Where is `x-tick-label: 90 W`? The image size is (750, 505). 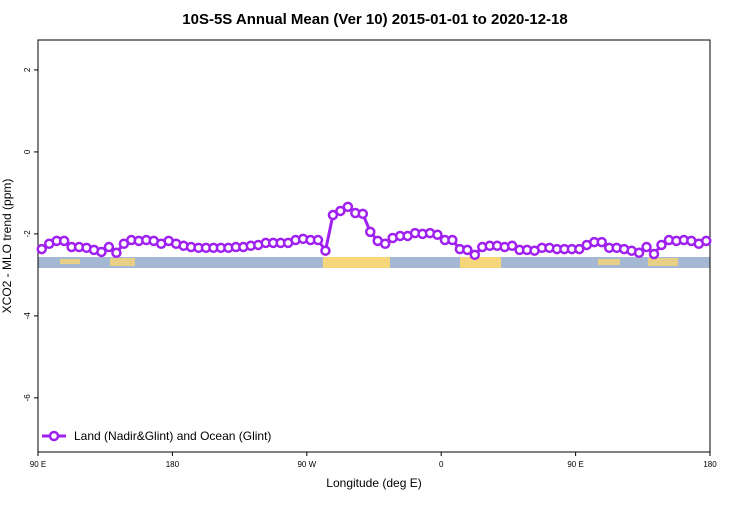
x-tick-label: 90 W is located at coordinates (306, 464).